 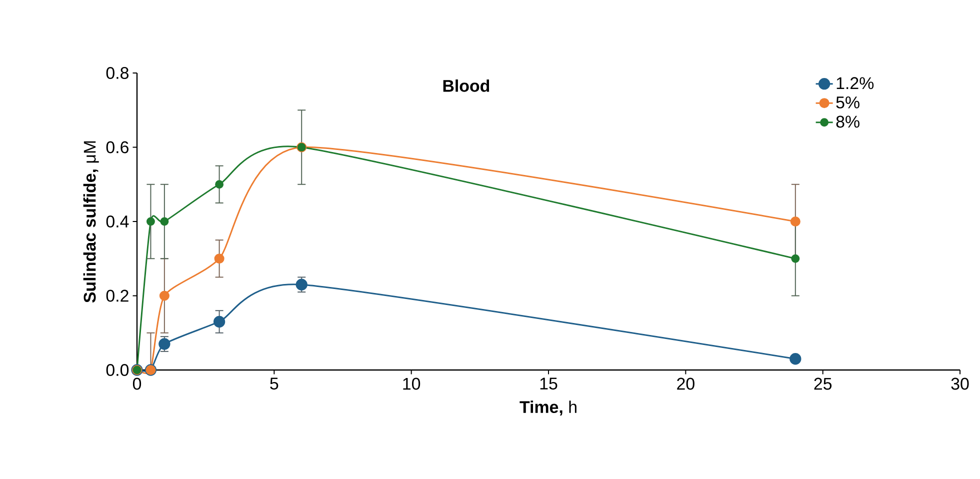 What do you see at coordinates (960, 384) in the screenshot?
I see `x-tick-label: 30` at bounding box center [960, 384].